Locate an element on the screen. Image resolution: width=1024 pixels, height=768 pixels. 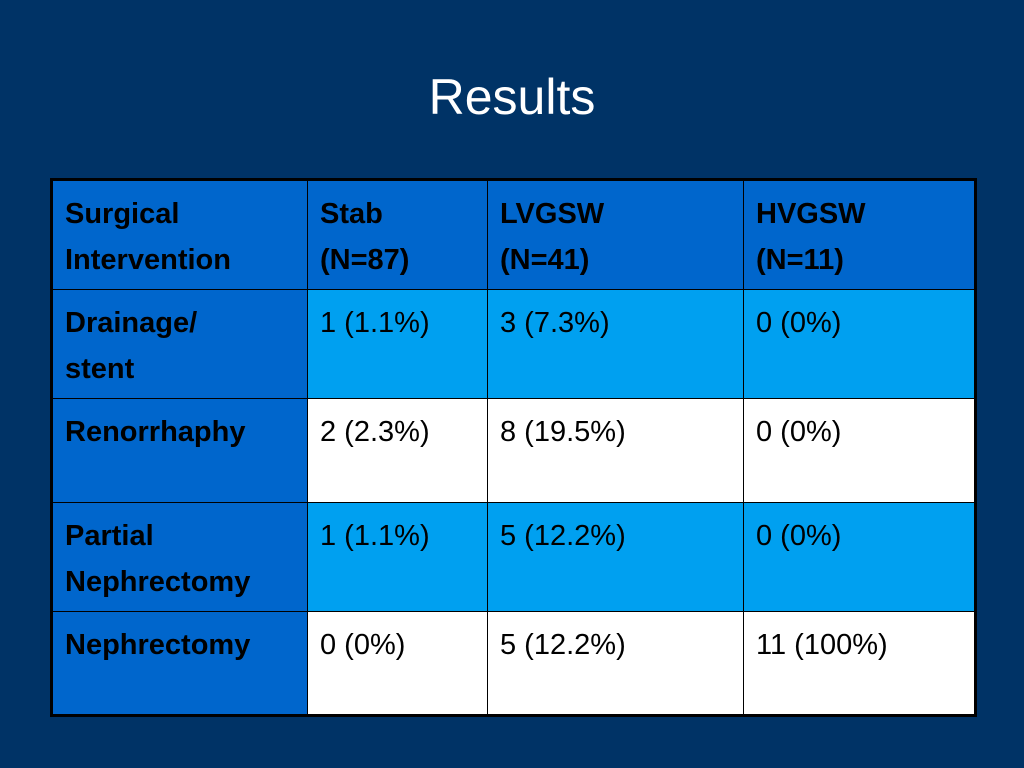
row-label-line: stent is located at coordinates (100, 369).